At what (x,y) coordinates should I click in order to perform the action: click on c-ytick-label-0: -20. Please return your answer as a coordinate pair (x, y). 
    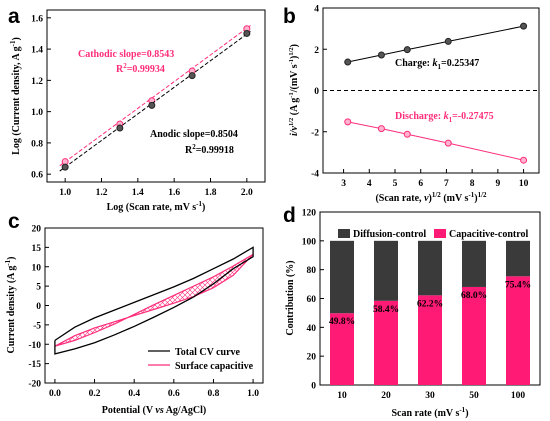
    Looking at the image, I should click on (34, 385).